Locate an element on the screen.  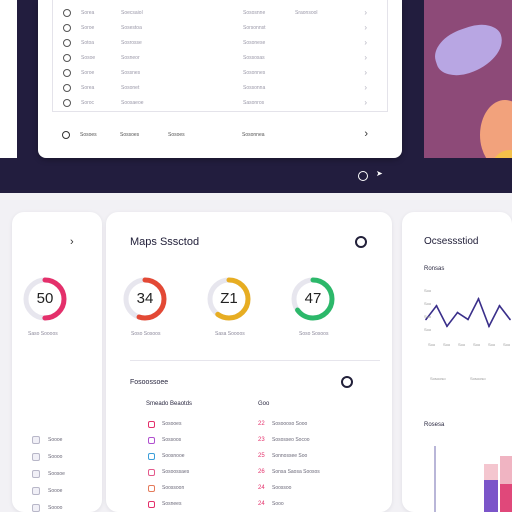
table-cell: Sasonros is located at coordinates (254, 103).